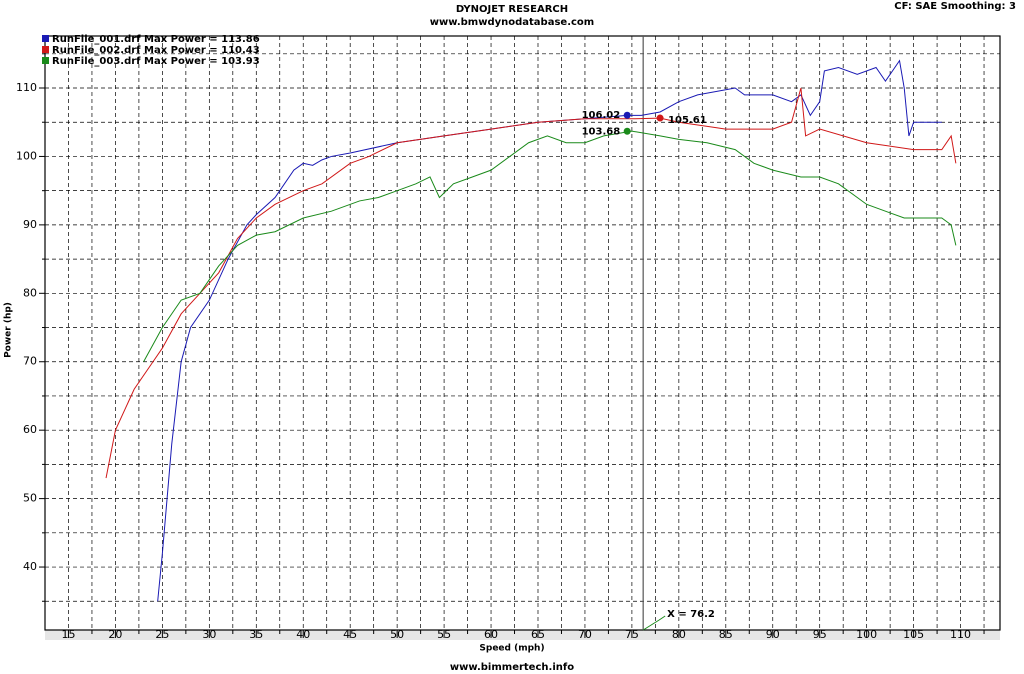  Describe the element at coordinates (303, 634) in the screenshot. I see `x-tick-label: 40` at that location.